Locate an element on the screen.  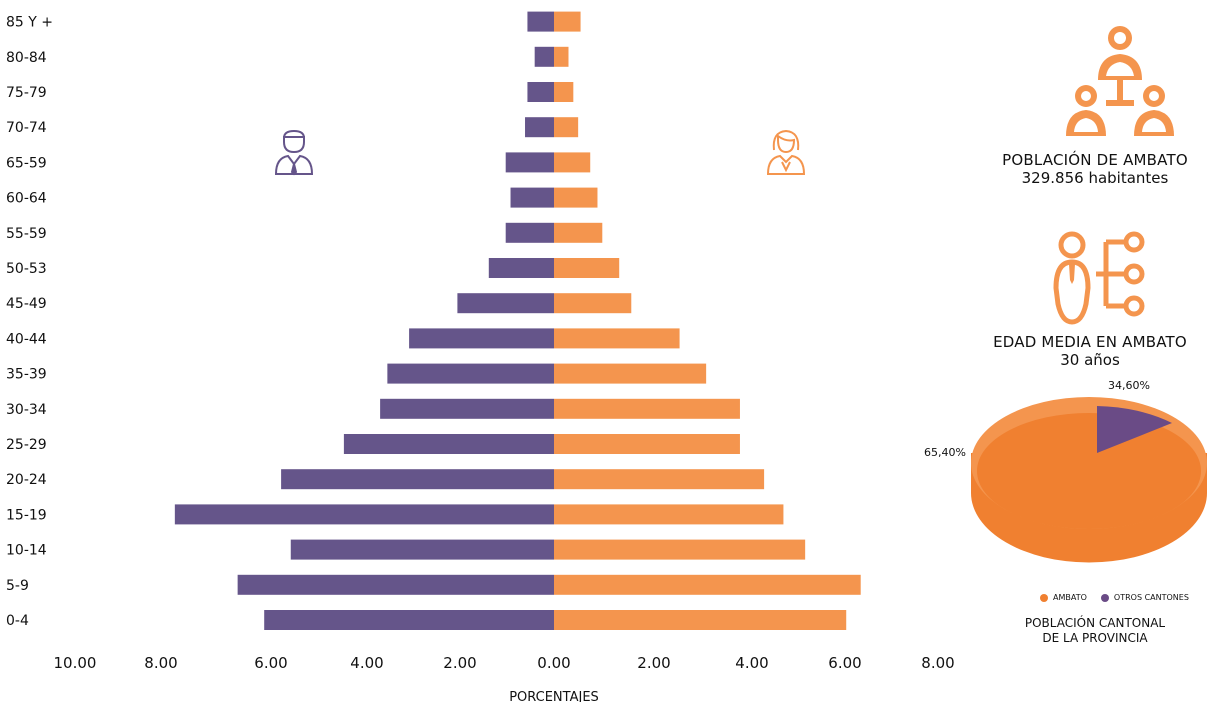
pie-top-inner is located at coordinates (1089, 471).